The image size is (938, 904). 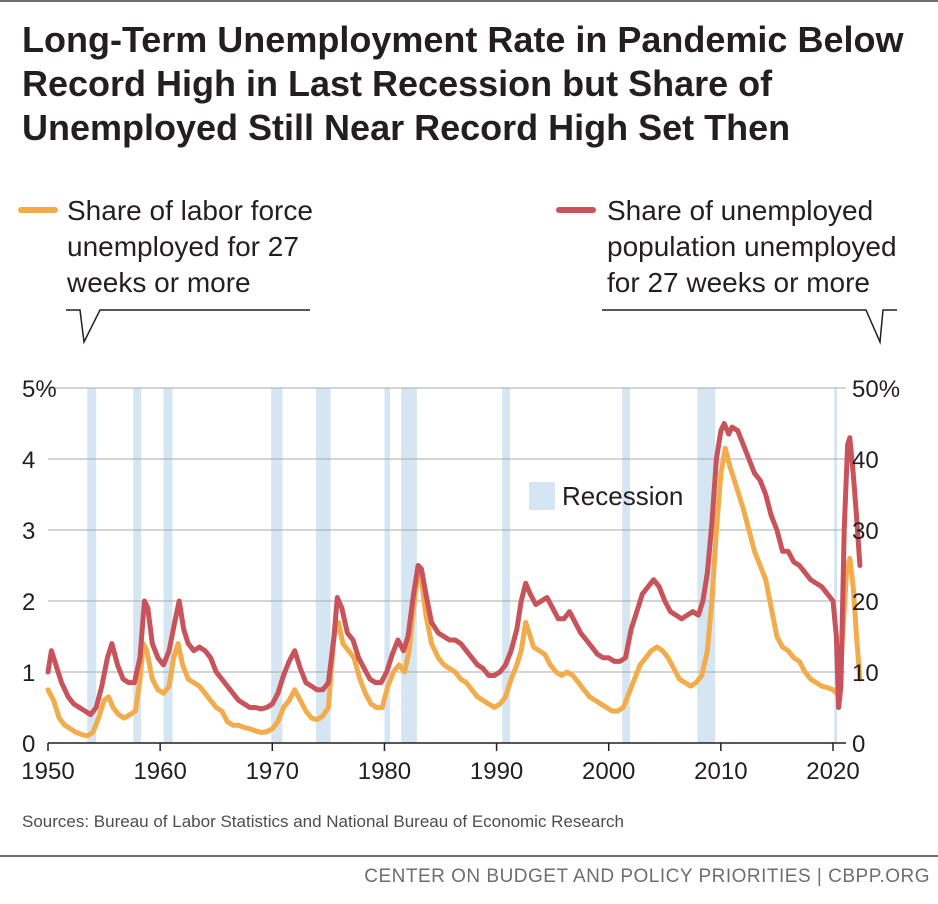 What do you see at coordinates (876, 567) in the screenshot?
I see `y-axis-right-ticks: 0 10 20 30 40 50%` at bounding box center [876, 567].